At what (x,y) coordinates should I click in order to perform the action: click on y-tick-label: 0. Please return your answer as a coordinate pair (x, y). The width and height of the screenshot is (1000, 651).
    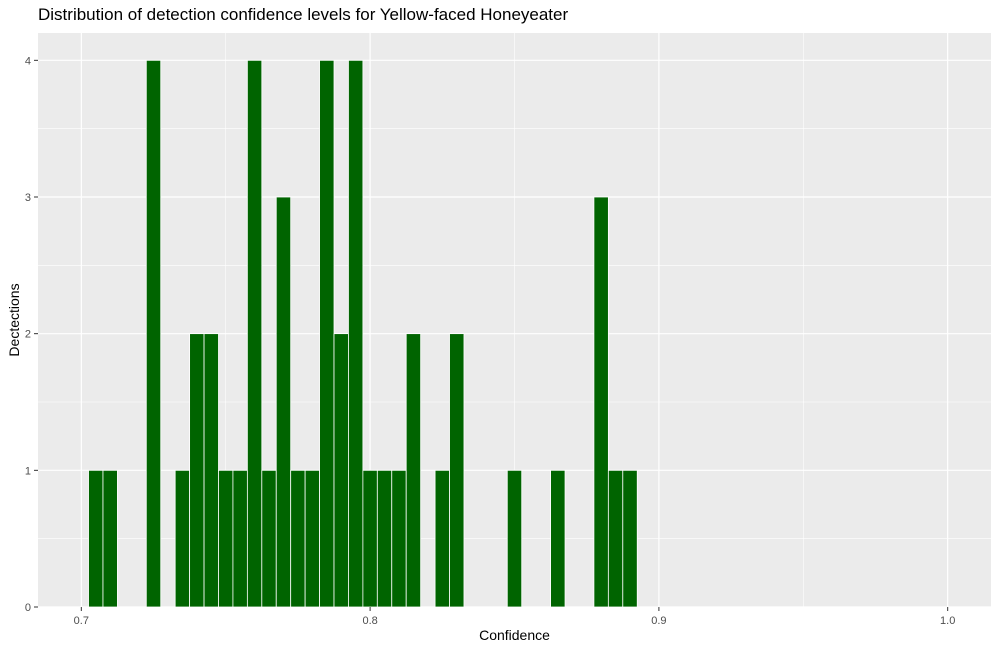
    Looking at the image, I should click on (28, 608).